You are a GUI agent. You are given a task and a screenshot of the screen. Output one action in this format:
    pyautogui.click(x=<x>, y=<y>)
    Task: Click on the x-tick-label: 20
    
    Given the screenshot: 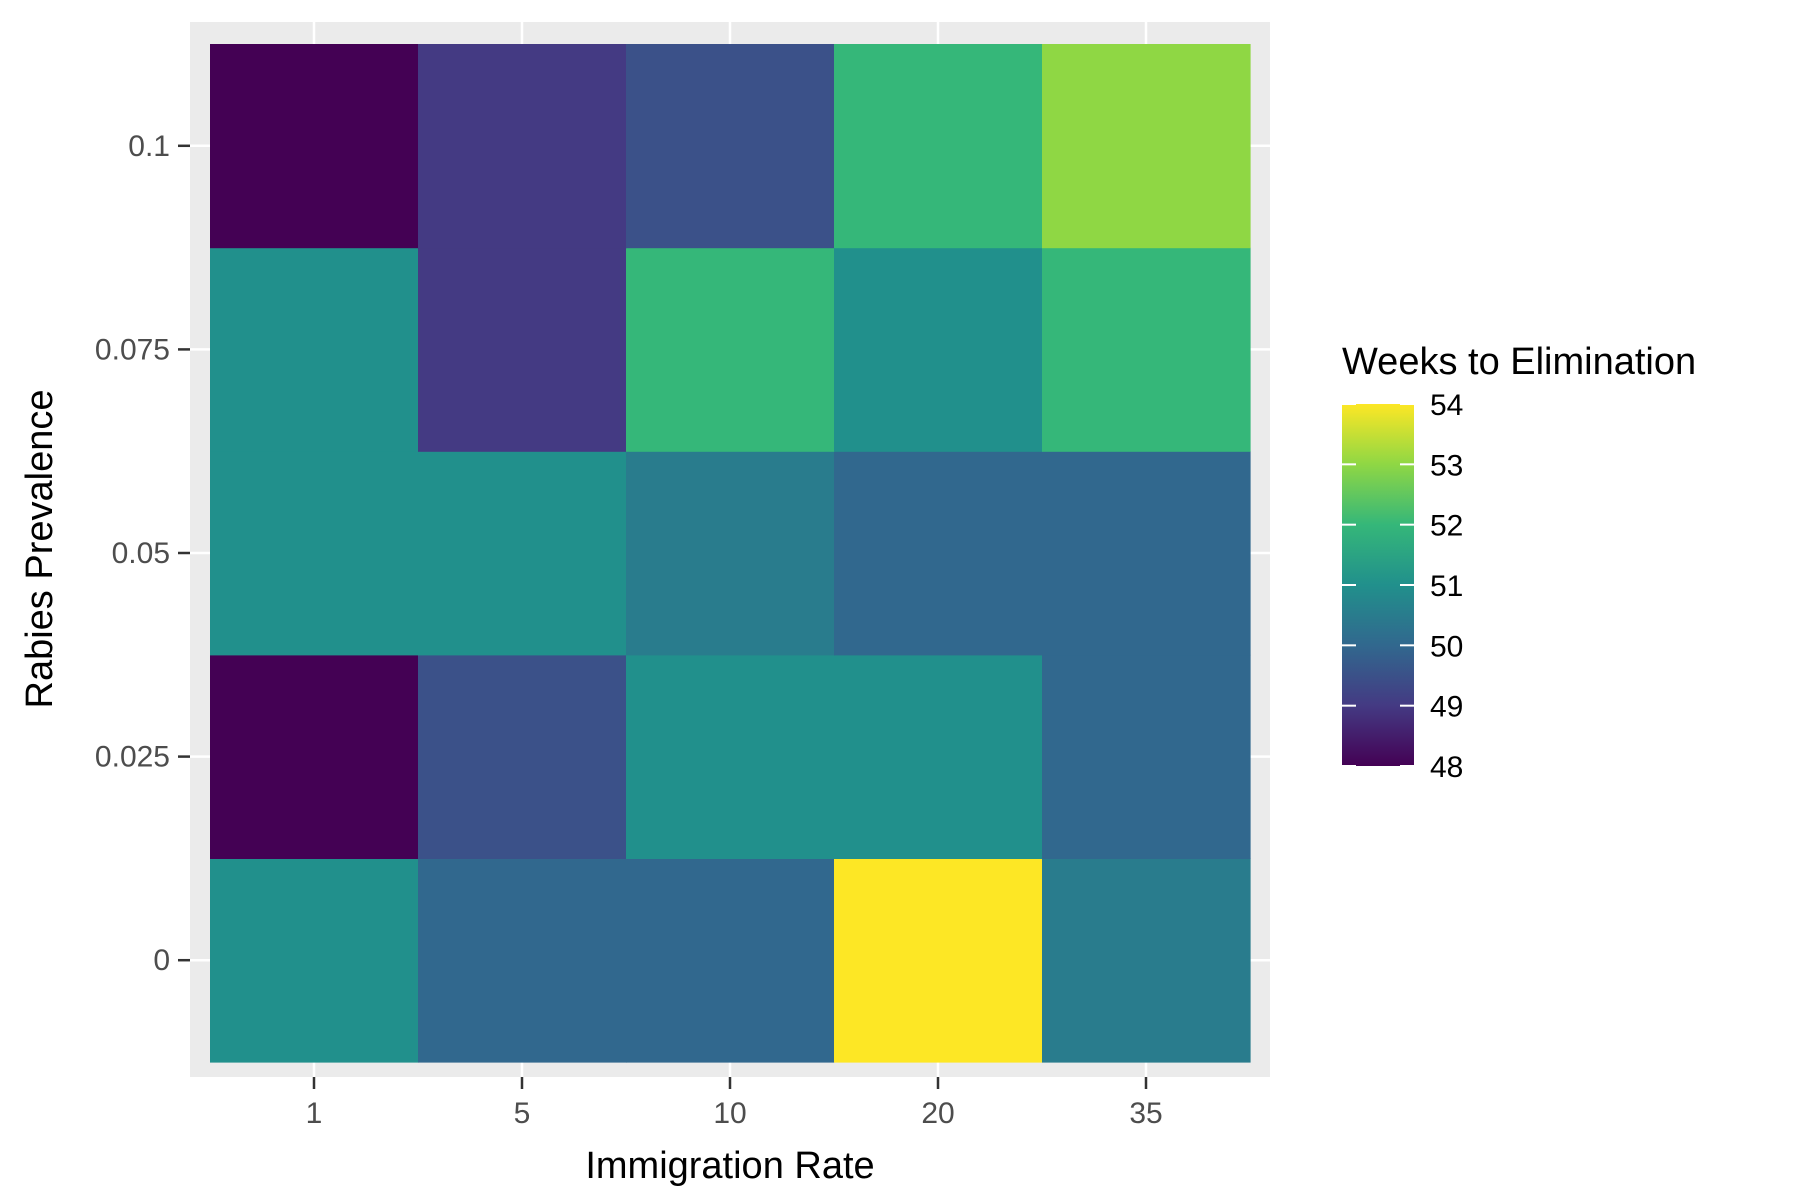 What is the action you would take?
    pyautogui.click(x=937, y=1113)
    